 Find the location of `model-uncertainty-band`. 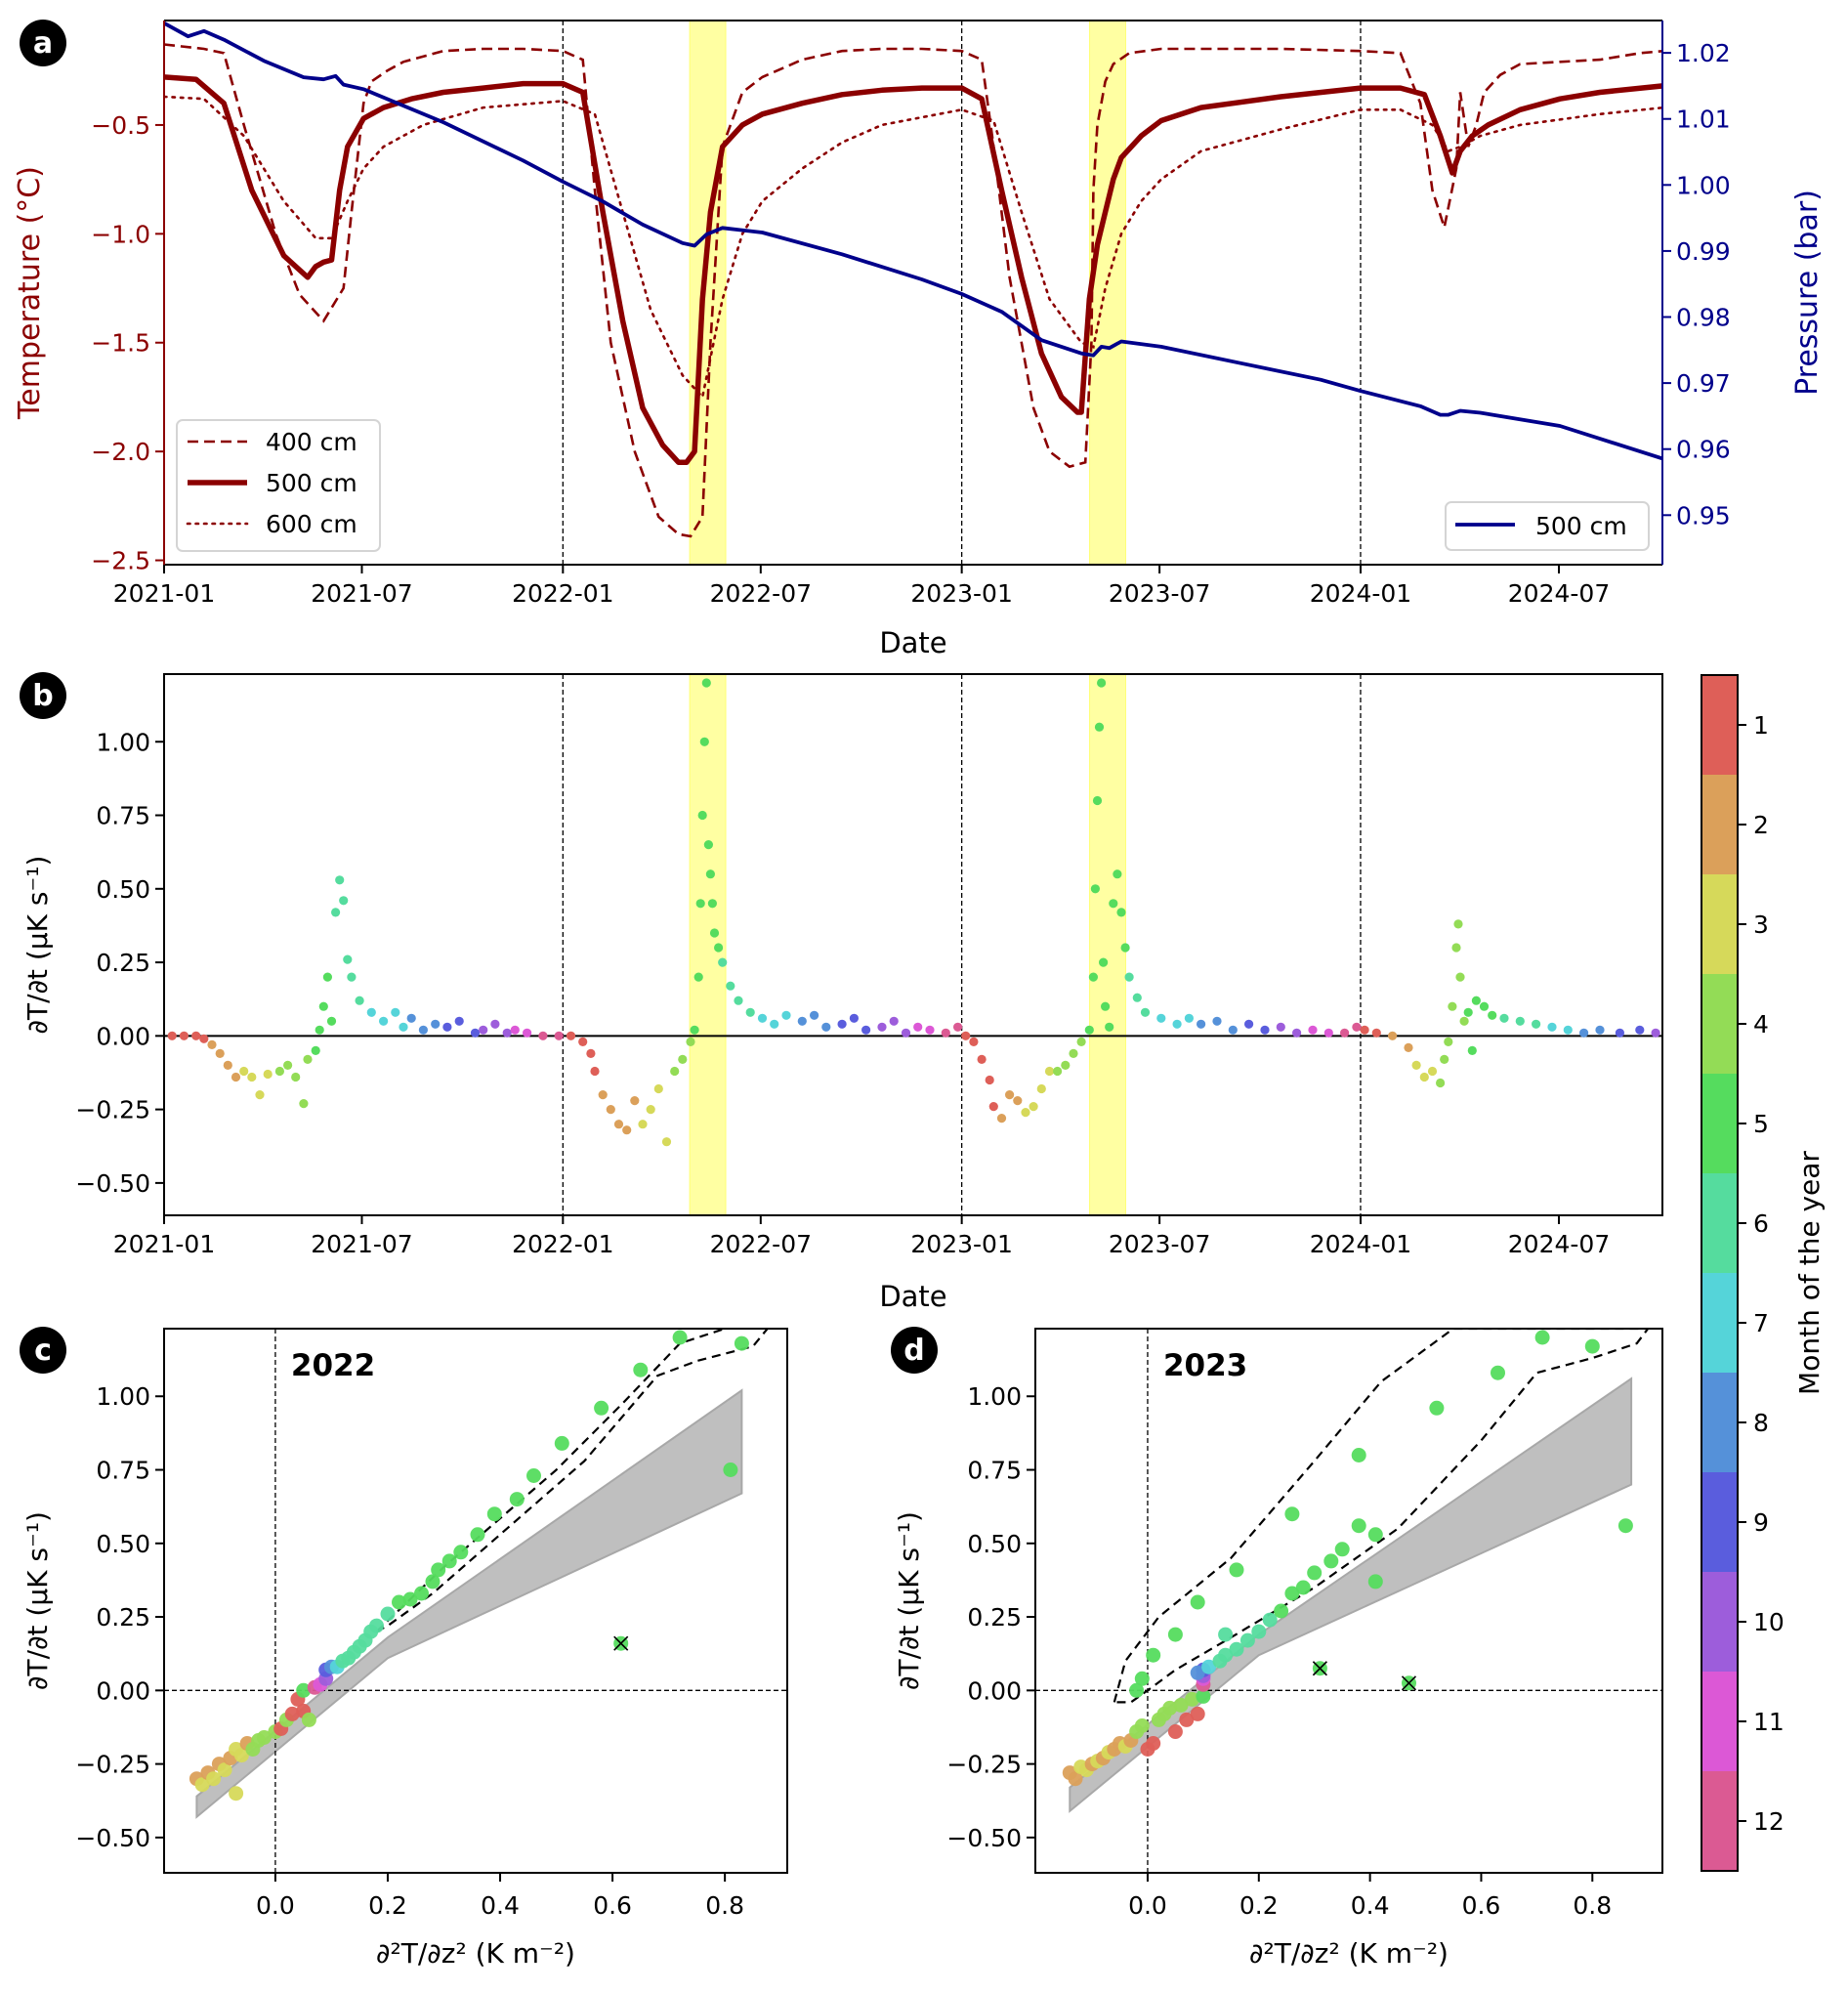

model-uncertainty-band is located at coordinates (469, 1604).